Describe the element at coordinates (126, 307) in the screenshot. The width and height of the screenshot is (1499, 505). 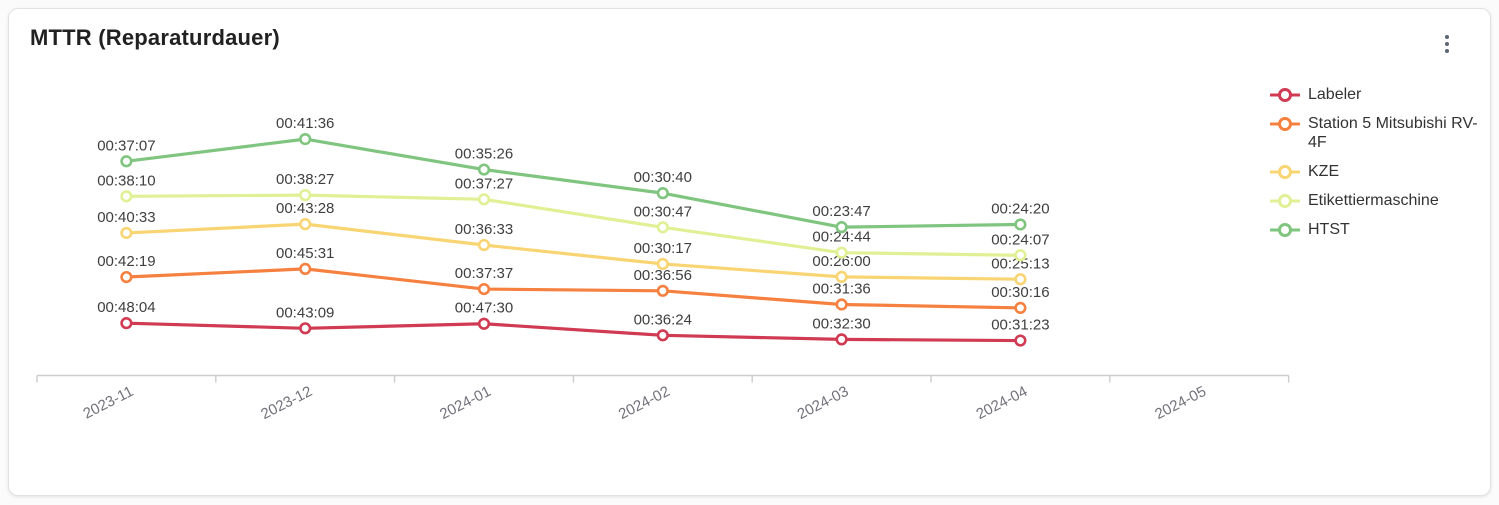
I see `data-label: 00:48:04` at that location.